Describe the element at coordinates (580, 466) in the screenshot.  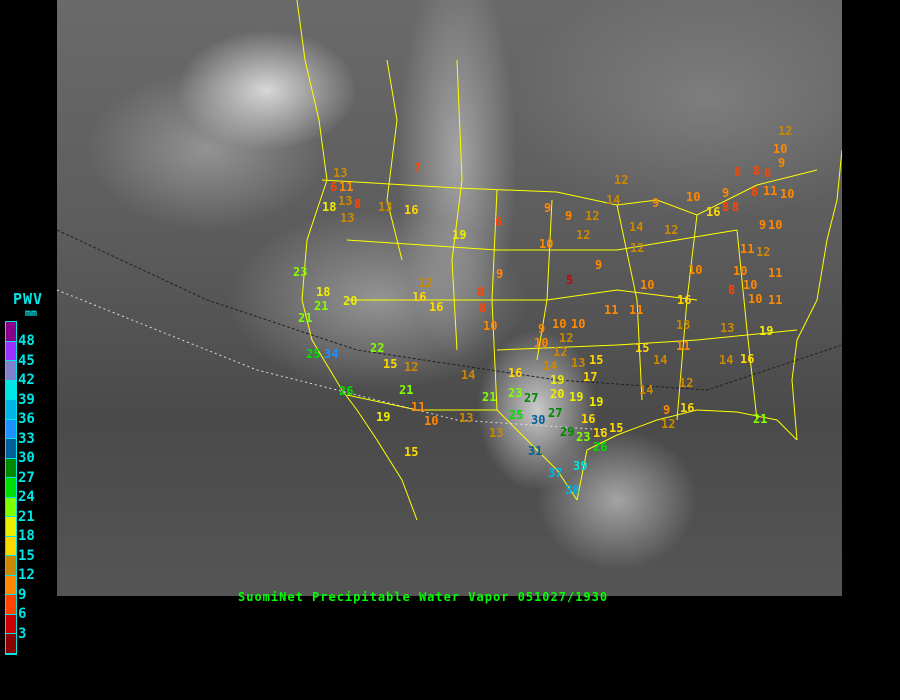
I see `station-pwv-value: 39` at that location.